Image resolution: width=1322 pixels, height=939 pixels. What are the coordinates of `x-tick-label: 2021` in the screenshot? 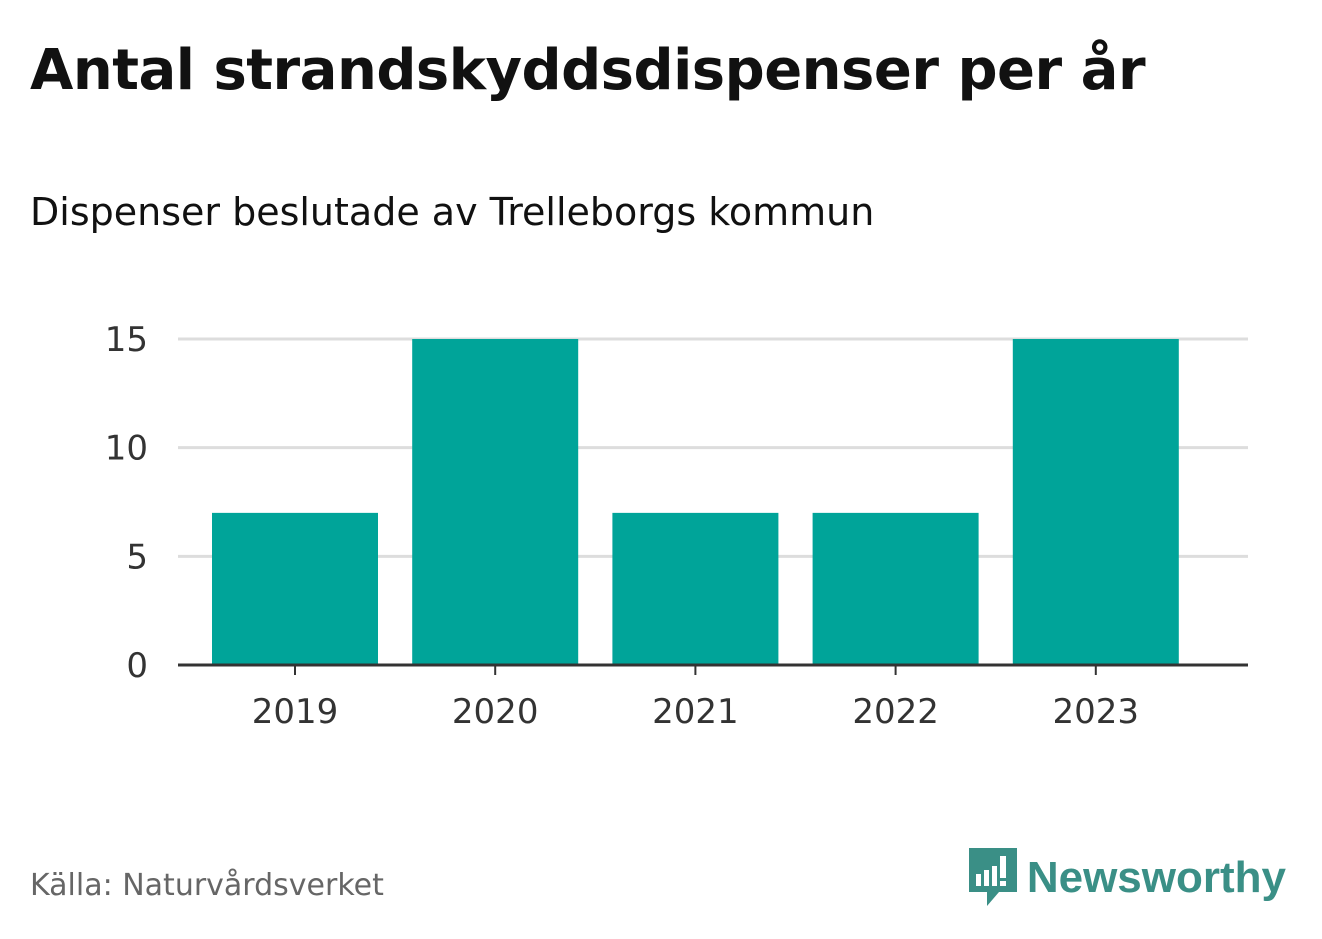 It's located at (695, 712).